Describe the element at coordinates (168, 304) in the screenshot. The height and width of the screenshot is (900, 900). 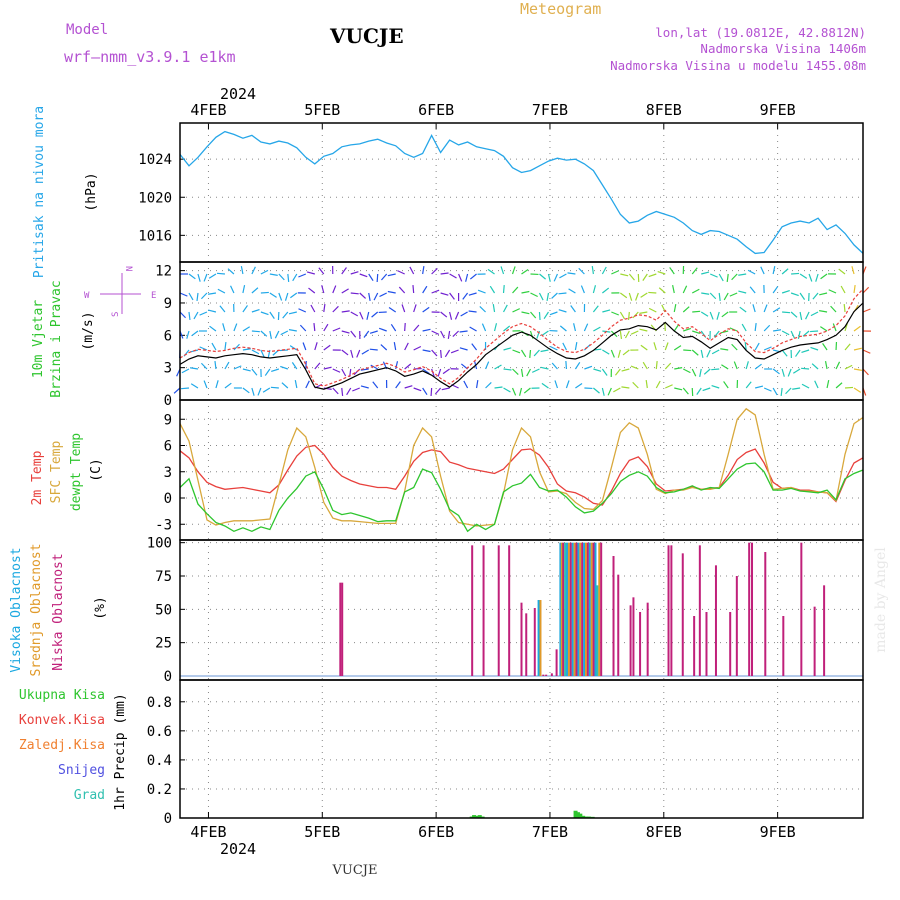
I see `y-tick-label: 9` at that location.